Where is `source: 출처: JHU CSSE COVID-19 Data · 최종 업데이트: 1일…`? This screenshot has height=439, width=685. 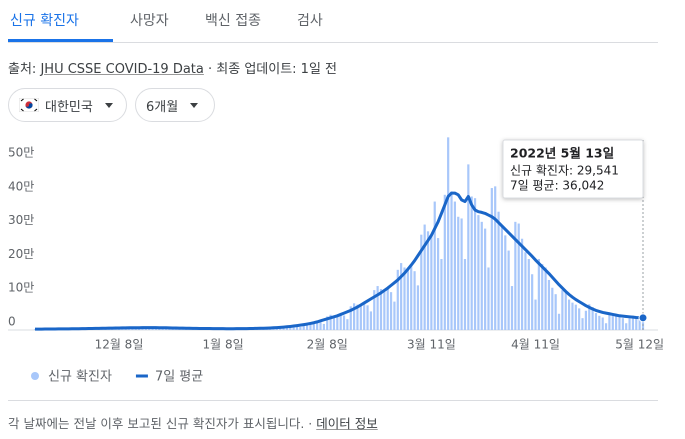
source: 출처: JHU CSSE COVID-19 Data · 최종 업데이트: 1일… is located at coordinates (172, 67).